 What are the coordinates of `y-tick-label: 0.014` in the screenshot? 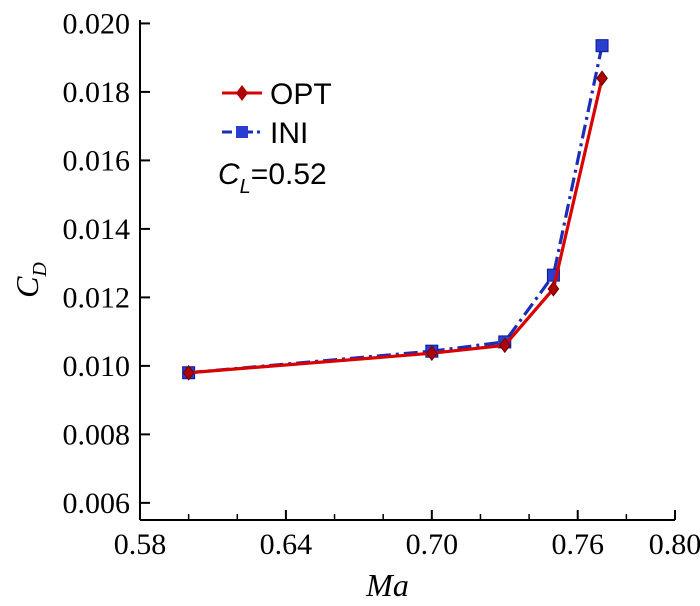 It's located at (97, 229).